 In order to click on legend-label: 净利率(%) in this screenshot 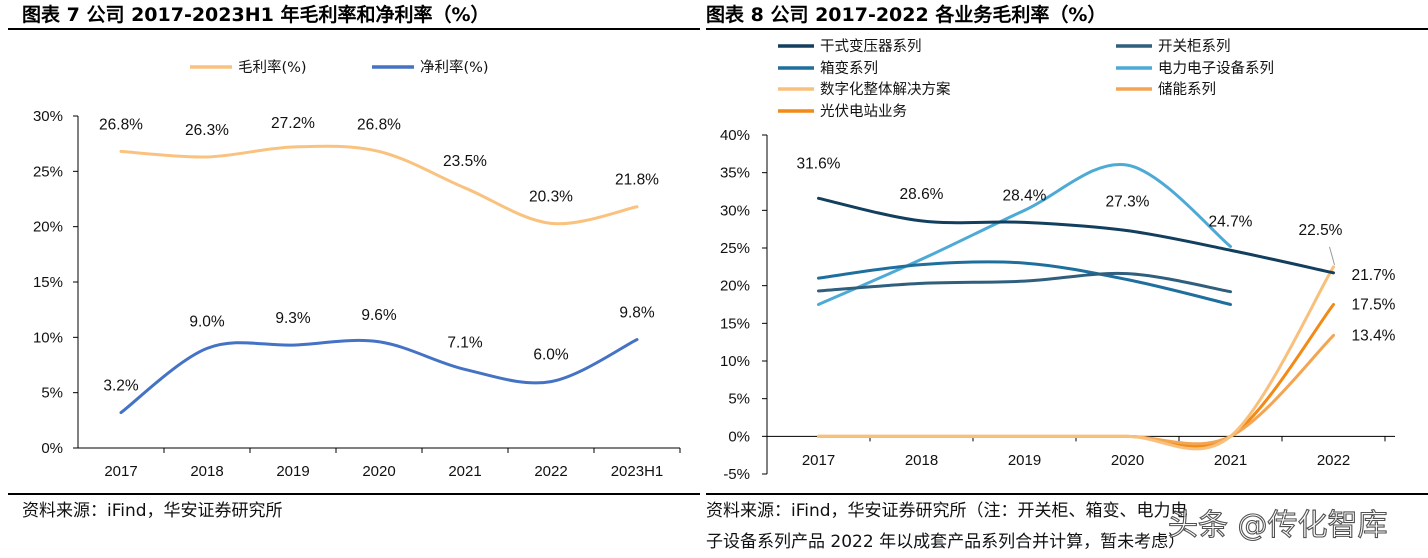, I will do `click(454, 67)`.